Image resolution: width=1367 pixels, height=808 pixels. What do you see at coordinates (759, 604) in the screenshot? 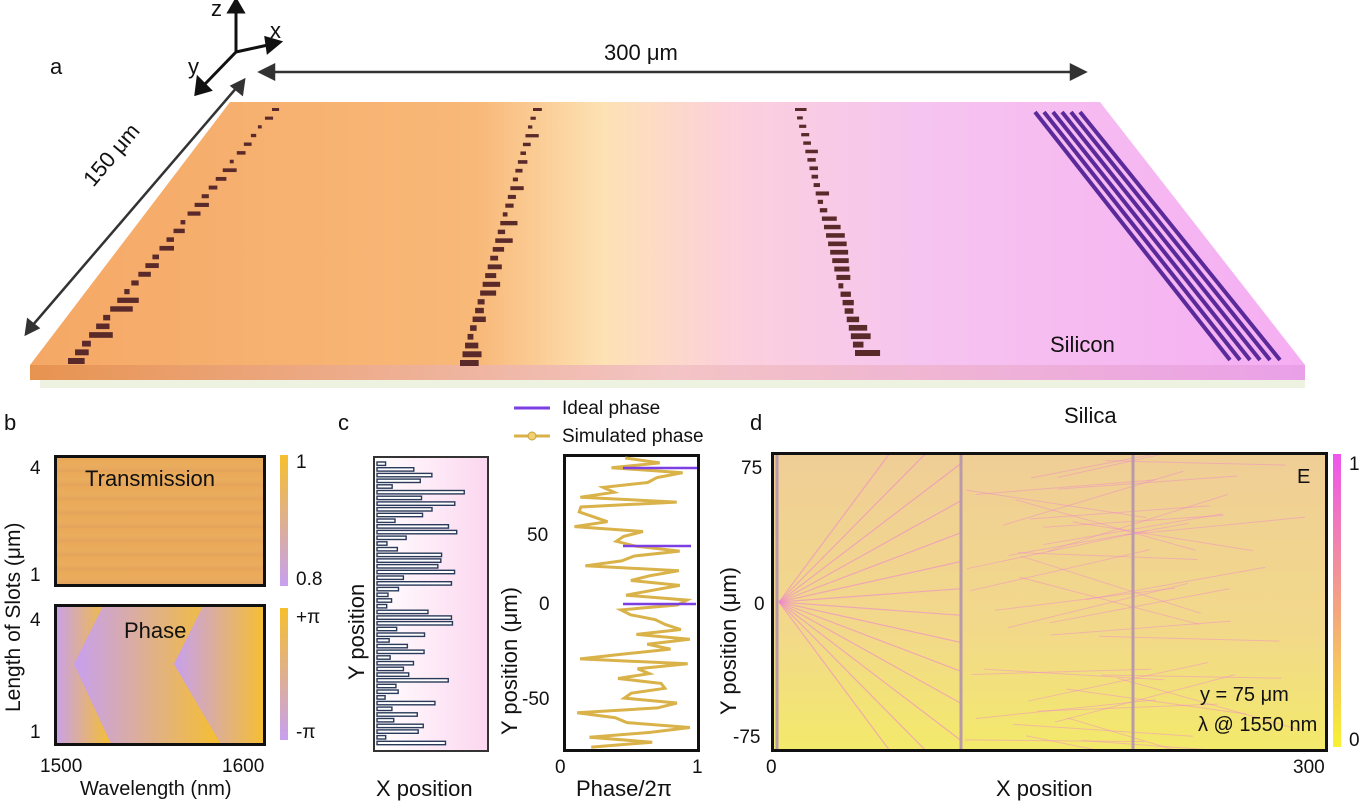
I see `panel-d-ytick-0: 0` at bounding box center [759, 604].